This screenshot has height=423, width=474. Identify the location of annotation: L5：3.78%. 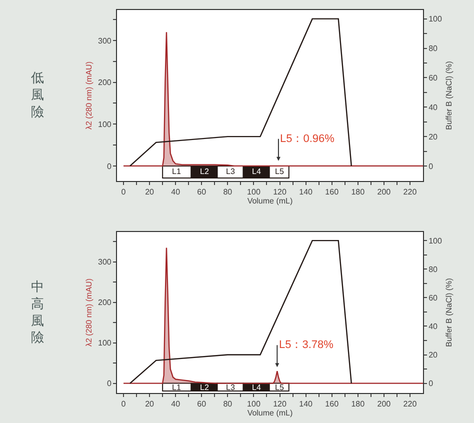
(306, 345).